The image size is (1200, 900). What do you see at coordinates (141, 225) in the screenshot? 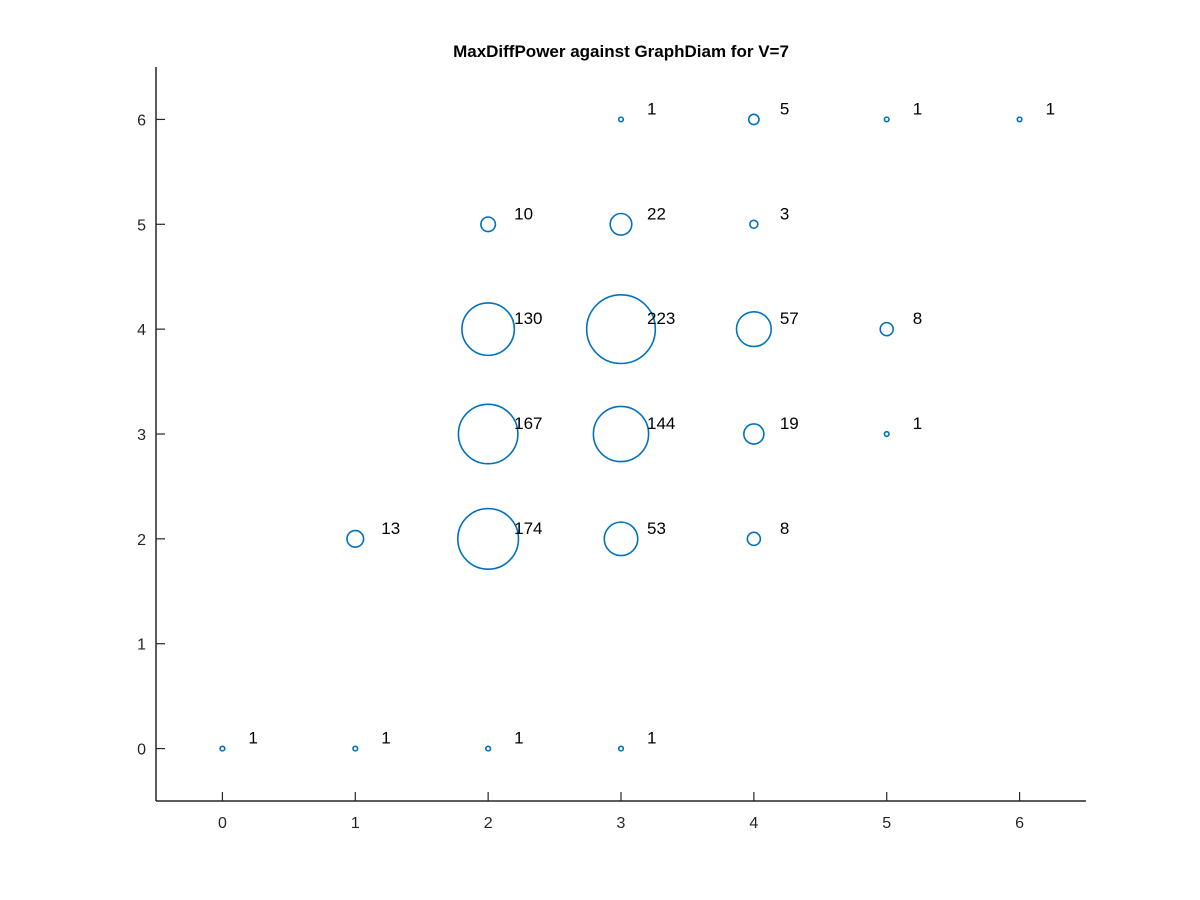
I see `y-tick-label: 5` at bounding box center [141, 225].